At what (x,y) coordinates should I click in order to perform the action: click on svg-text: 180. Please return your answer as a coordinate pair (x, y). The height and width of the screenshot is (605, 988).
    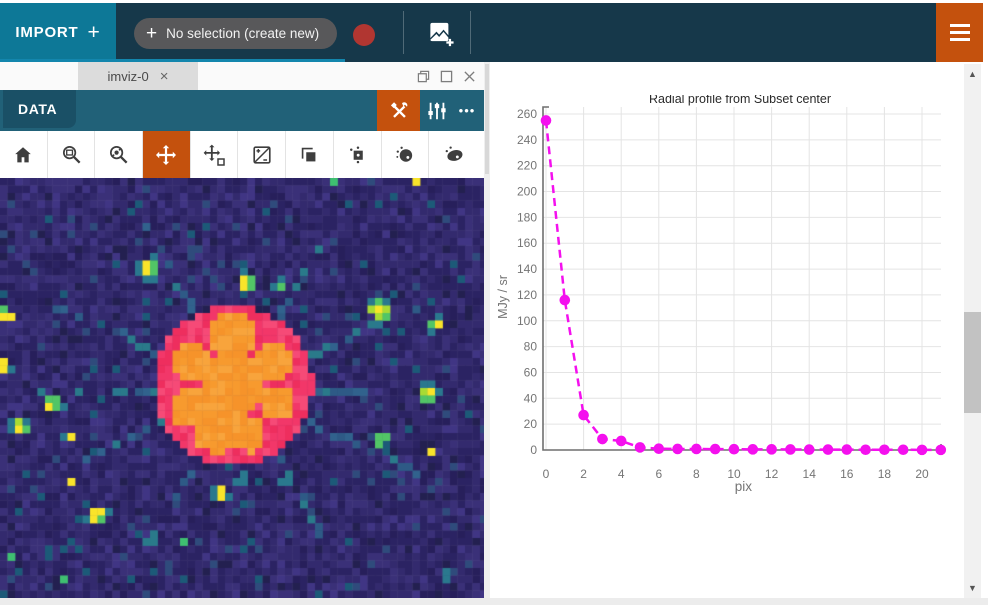
    Looking at the image, I should click on (527, 217).